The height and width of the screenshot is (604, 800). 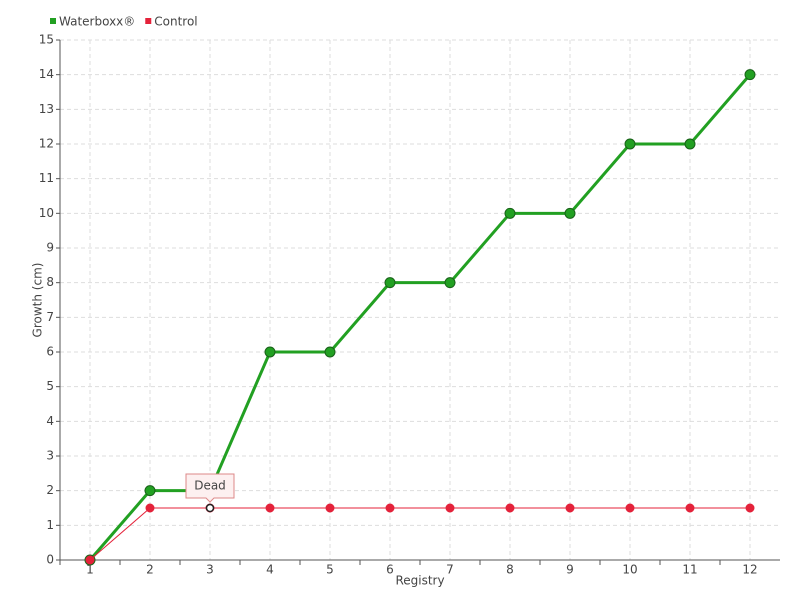 I want to click on x-tick-label: 2, so click(x=150, y=570).